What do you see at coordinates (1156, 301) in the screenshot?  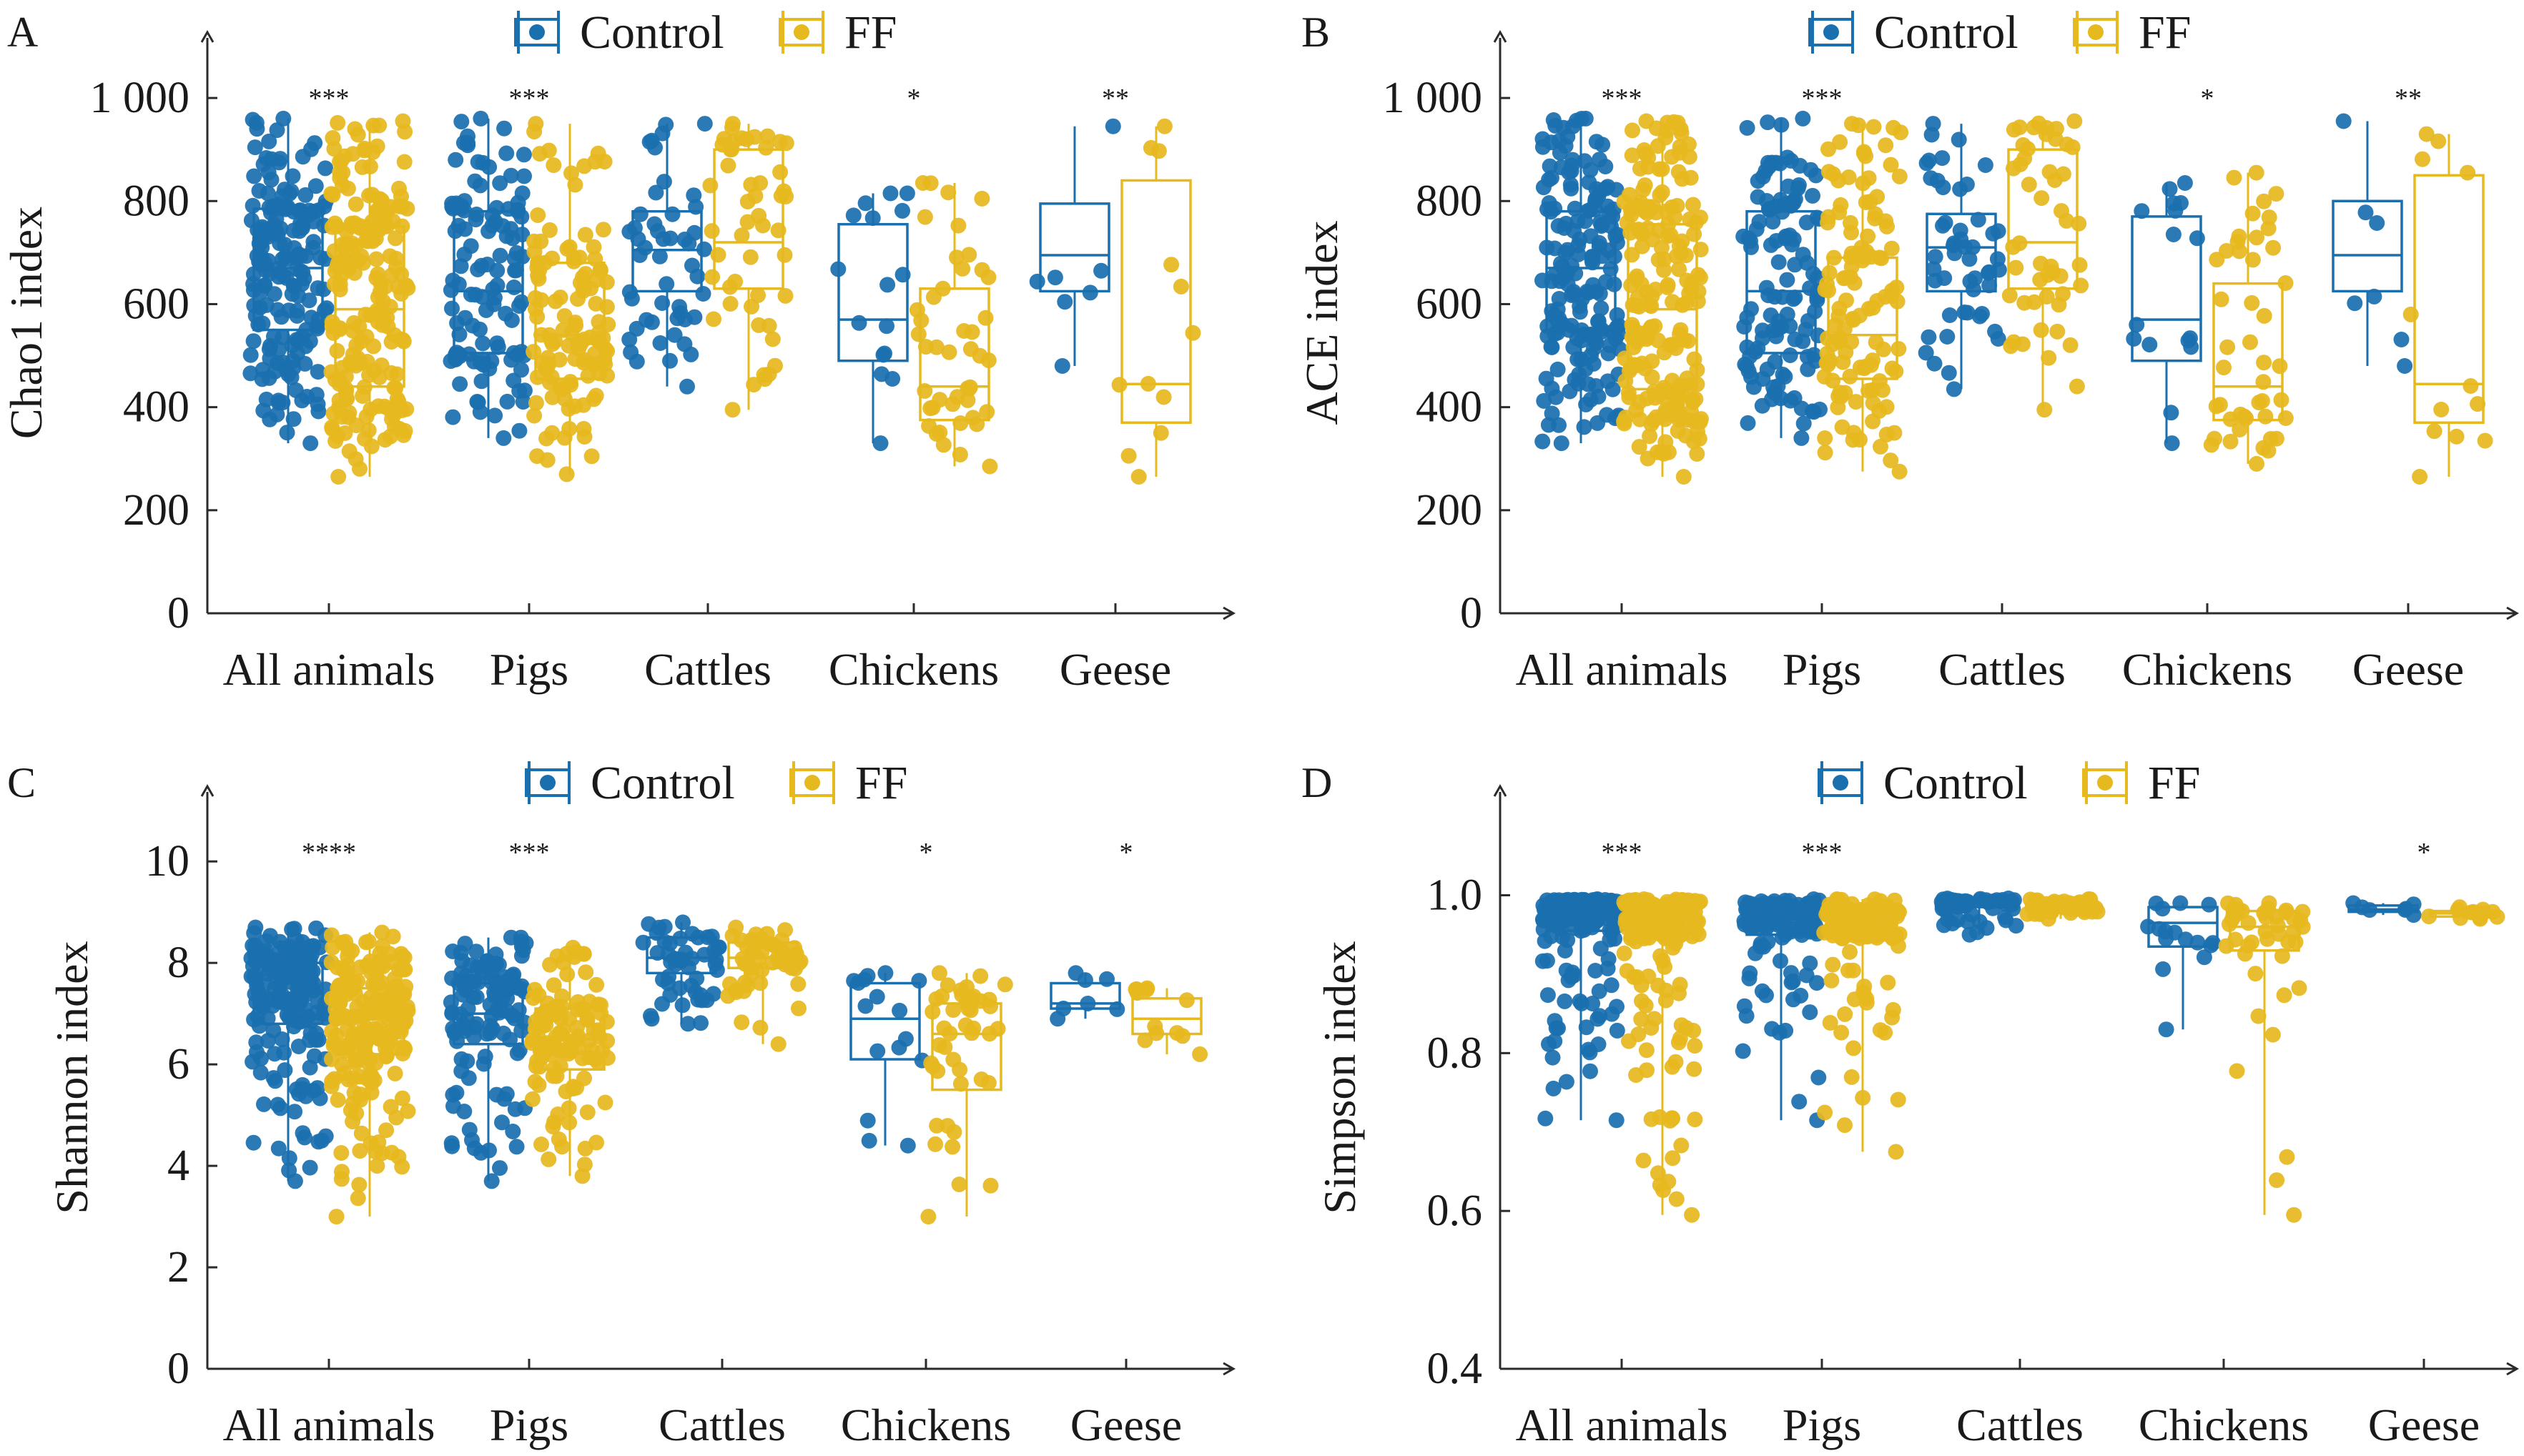 I see `points-group` at bounding box center [1156, 301].